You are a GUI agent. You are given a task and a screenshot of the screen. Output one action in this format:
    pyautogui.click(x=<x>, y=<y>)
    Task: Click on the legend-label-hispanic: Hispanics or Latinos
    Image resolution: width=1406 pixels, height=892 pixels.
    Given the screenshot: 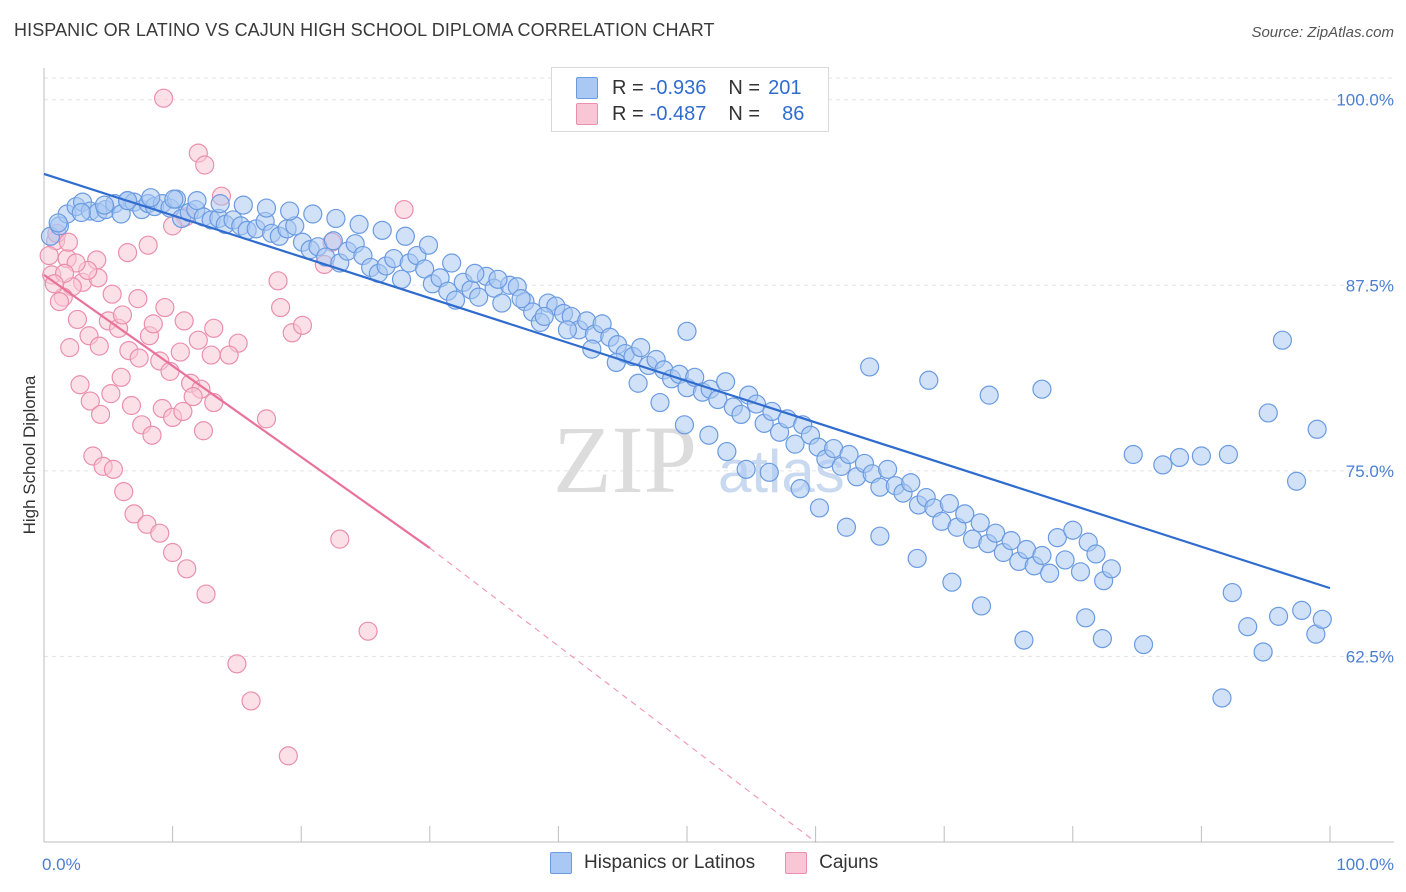 What is the action you would take?
    pyautogui.click(x=670, y=862)
    